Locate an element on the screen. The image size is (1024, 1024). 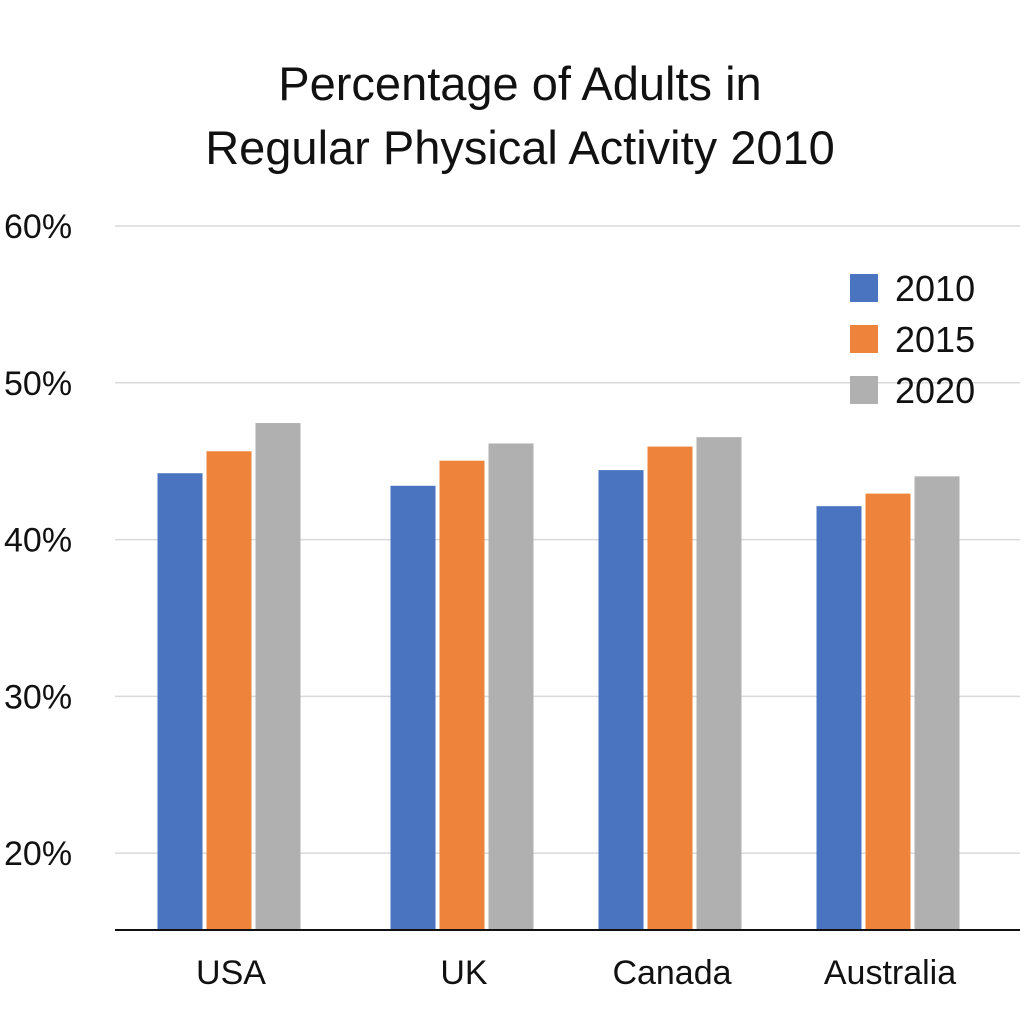
legend-label-2015: 2015 is located at coordinates (935, 339).